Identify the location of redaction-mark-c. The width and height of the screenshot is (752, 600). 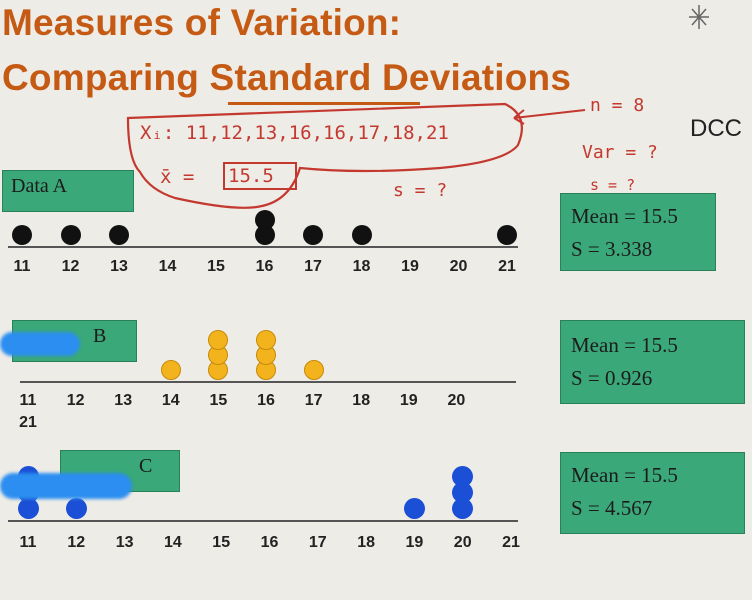
(66, 486).